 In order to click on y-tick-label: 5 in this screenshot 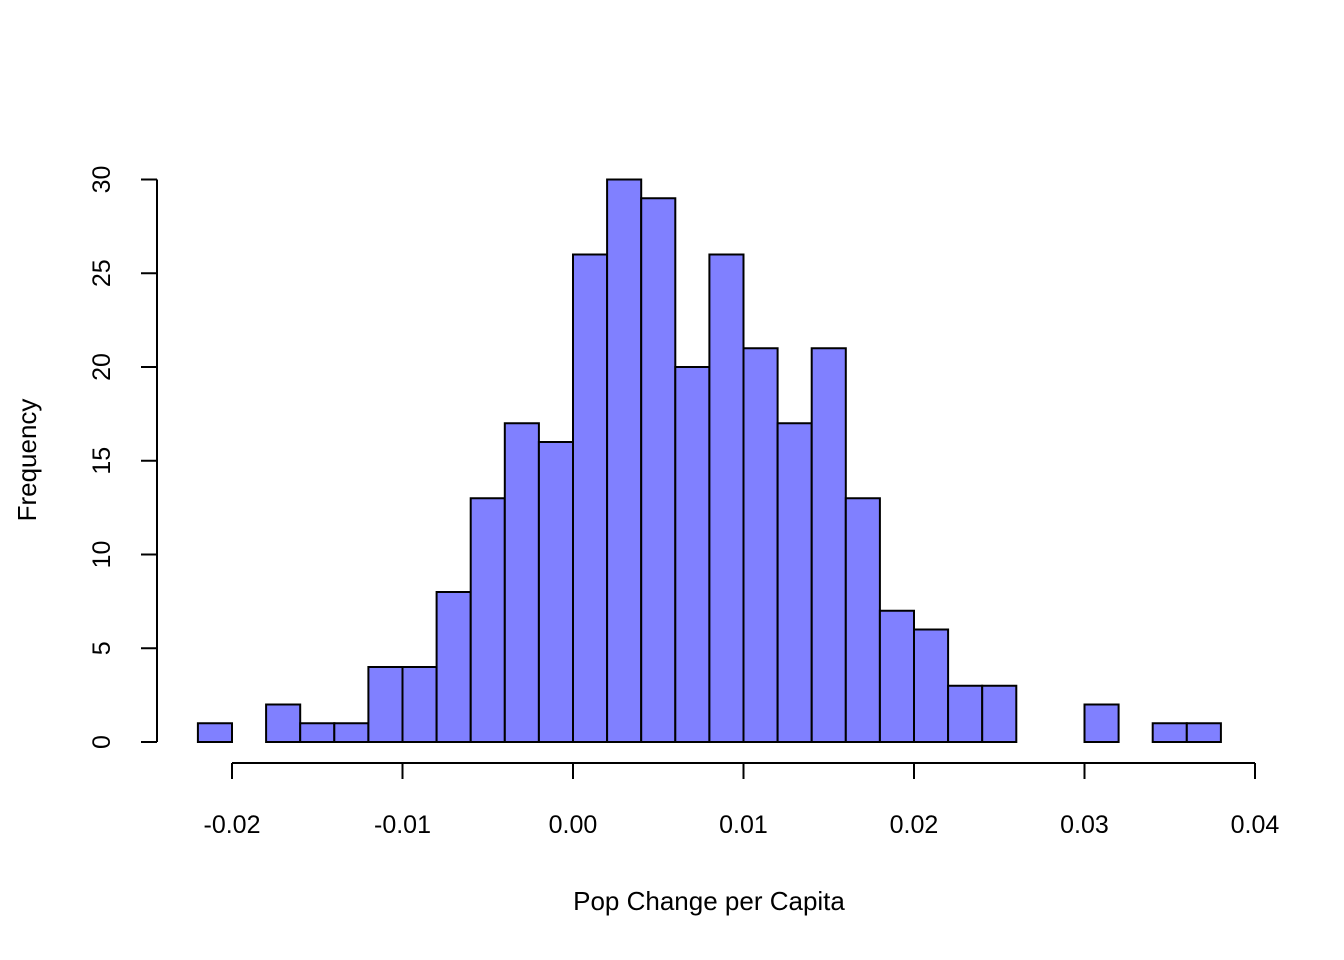, I will do `click(102, 648)`.